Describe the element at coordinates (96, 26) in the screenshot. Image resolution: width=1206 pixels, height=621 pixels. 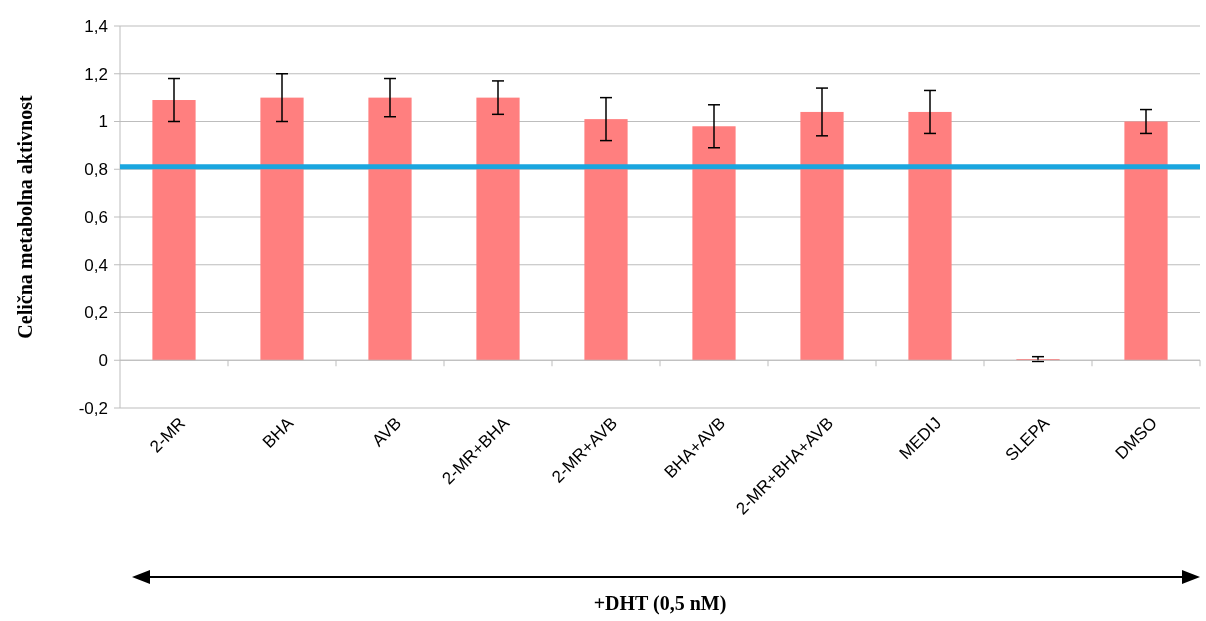
I see `y-tick-label: 1,4` at that location.